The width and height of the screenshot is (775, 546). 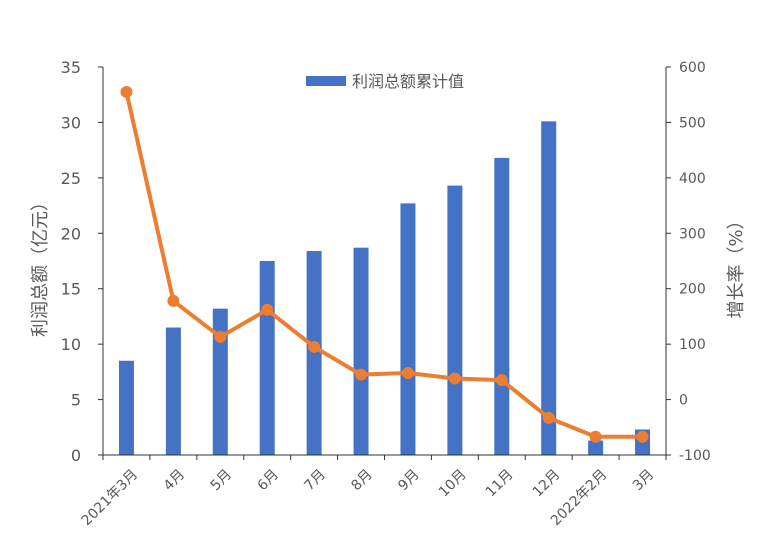 I want to click on left-tick-label: 25, so click(x=71, y=178).